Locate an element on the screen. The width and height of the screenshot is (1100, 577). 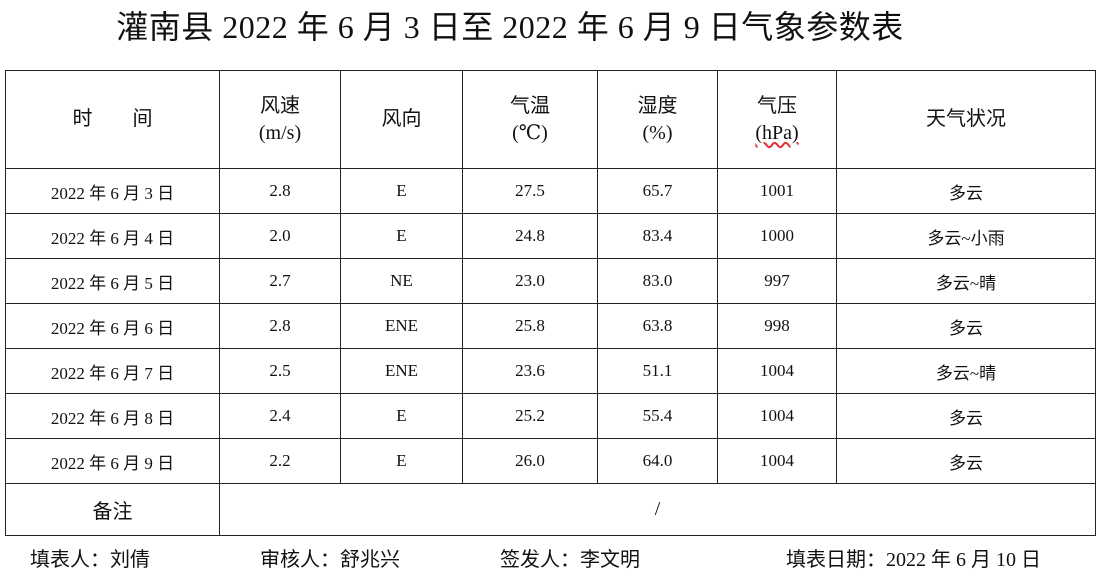
footer-text: 签发人：李文明 is located at coordinates (570, 560).